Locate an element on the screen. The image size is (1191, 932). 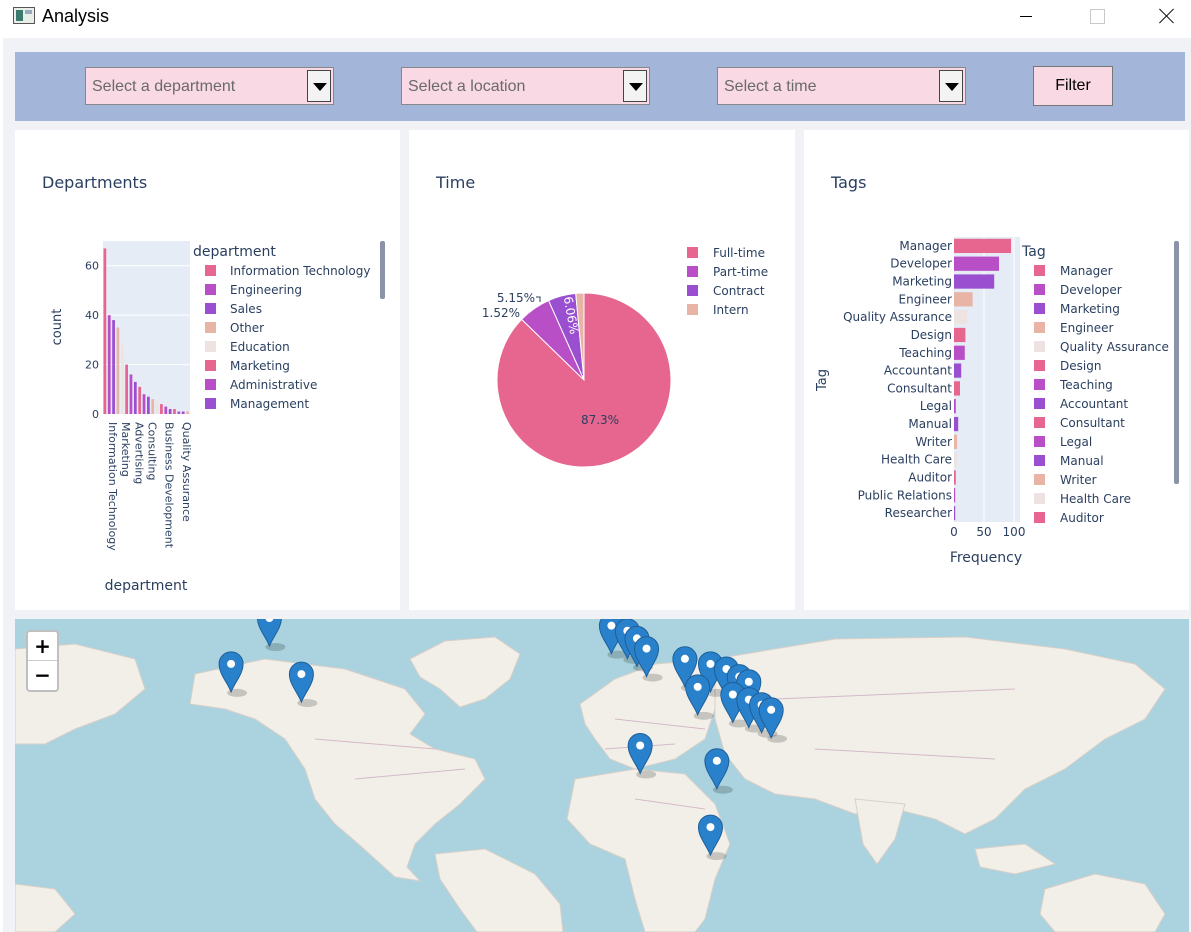
zoom-out-button: − is located at coordinates (42, 675).